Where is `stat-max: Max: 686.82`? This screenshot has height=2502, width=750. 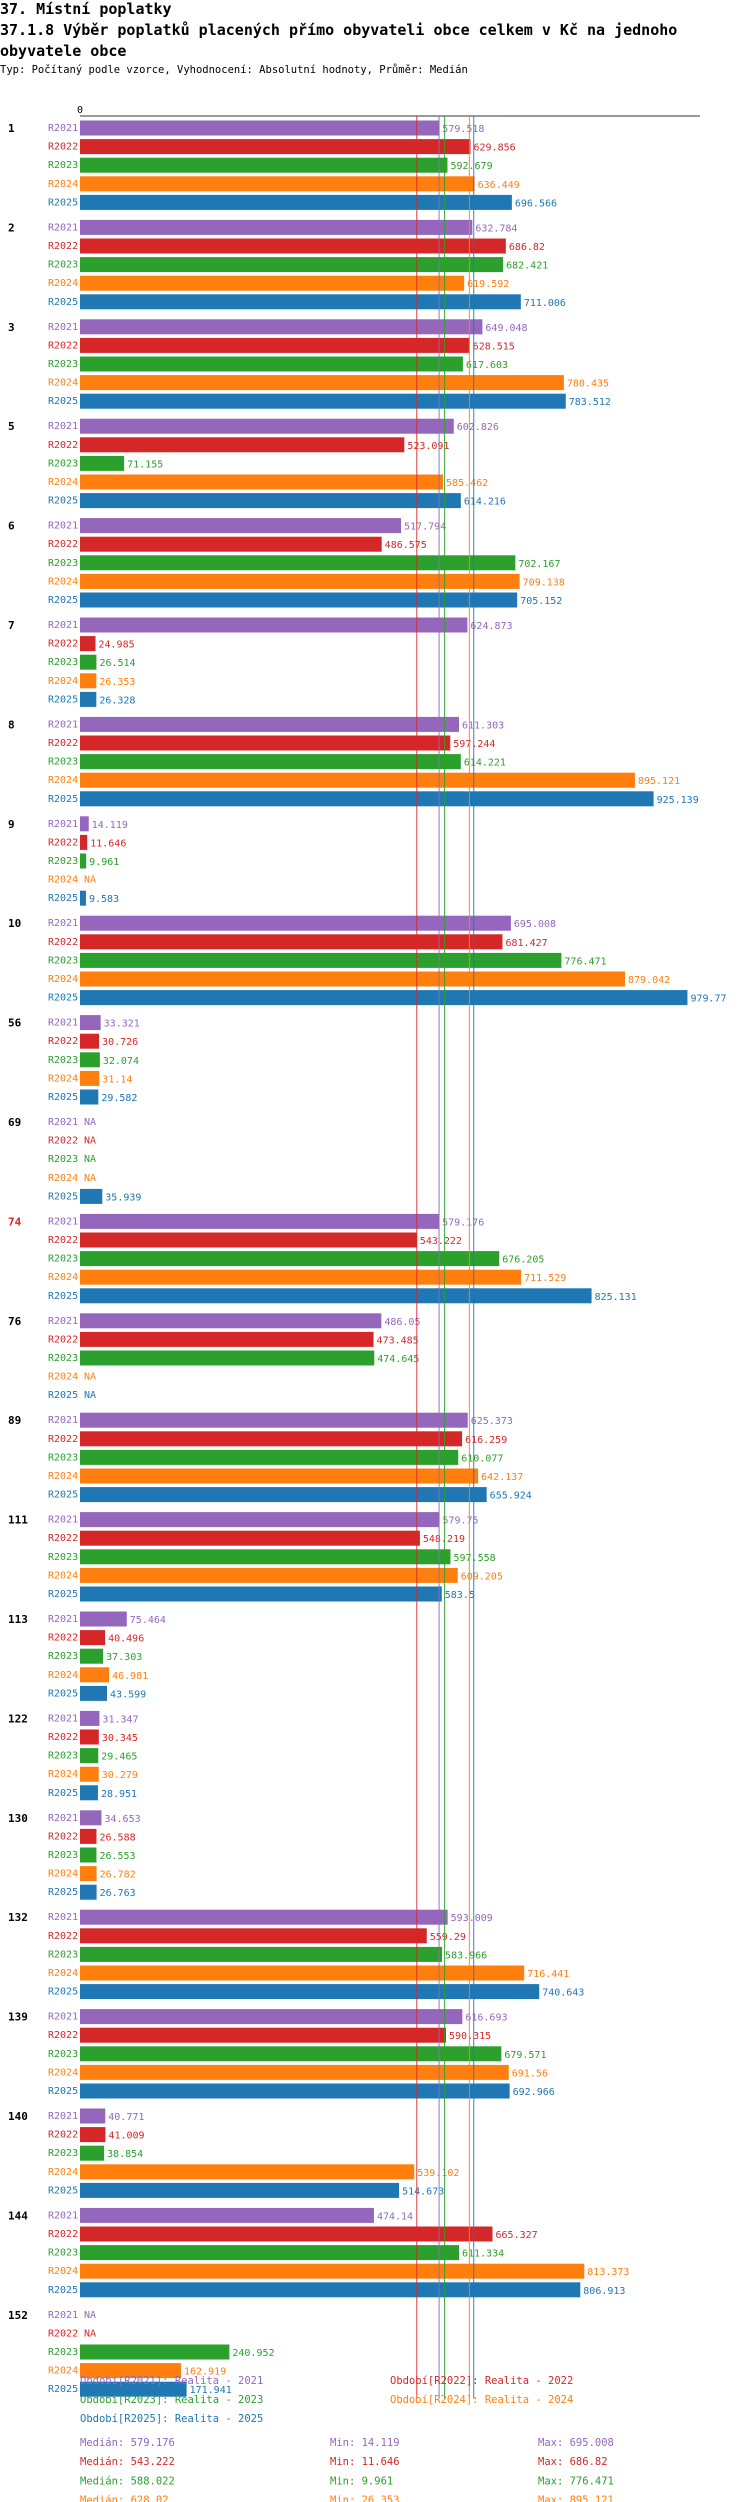
stat-max: Max: 686.82 is located at coordinates (573, 2462).